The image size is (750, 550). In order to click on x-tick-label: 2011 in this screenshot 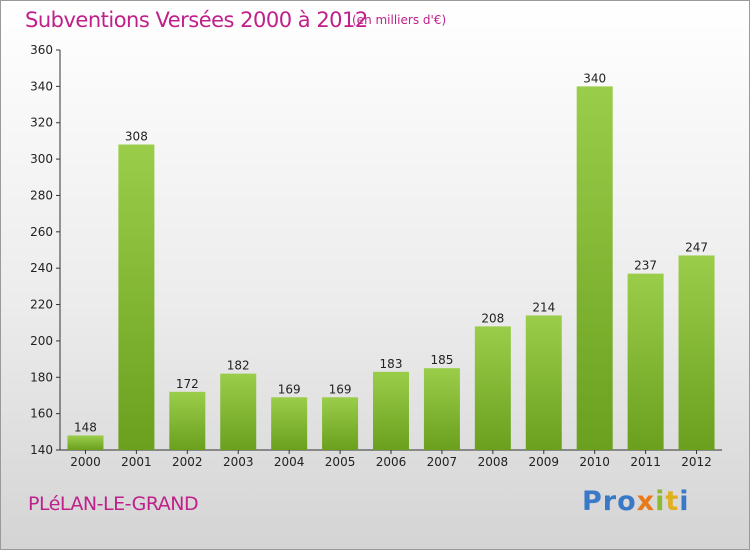, I will do `click(645, 462)`.